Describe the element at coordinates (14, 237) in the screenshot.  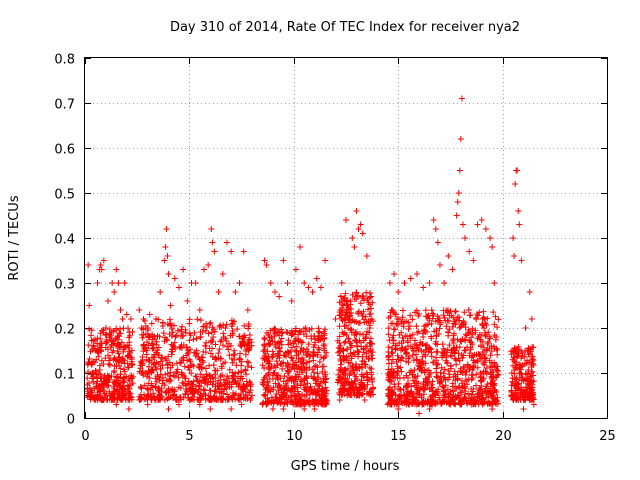
I see `y-axis-label: ROTI / TECUs` at that location.